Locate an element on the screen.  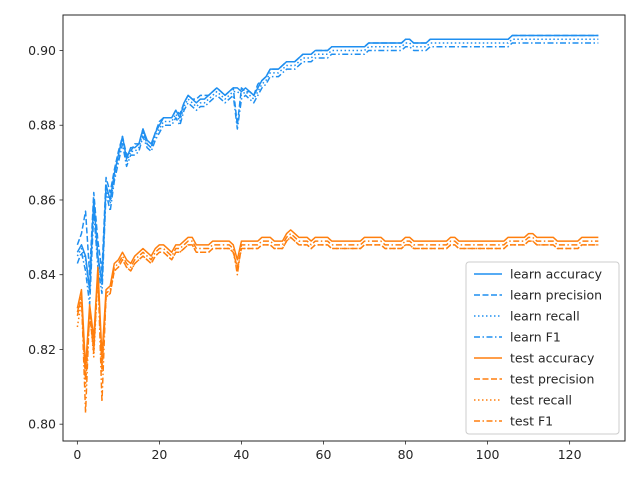
y-tick-label: 0.86 is located at coordinates (42, 199).